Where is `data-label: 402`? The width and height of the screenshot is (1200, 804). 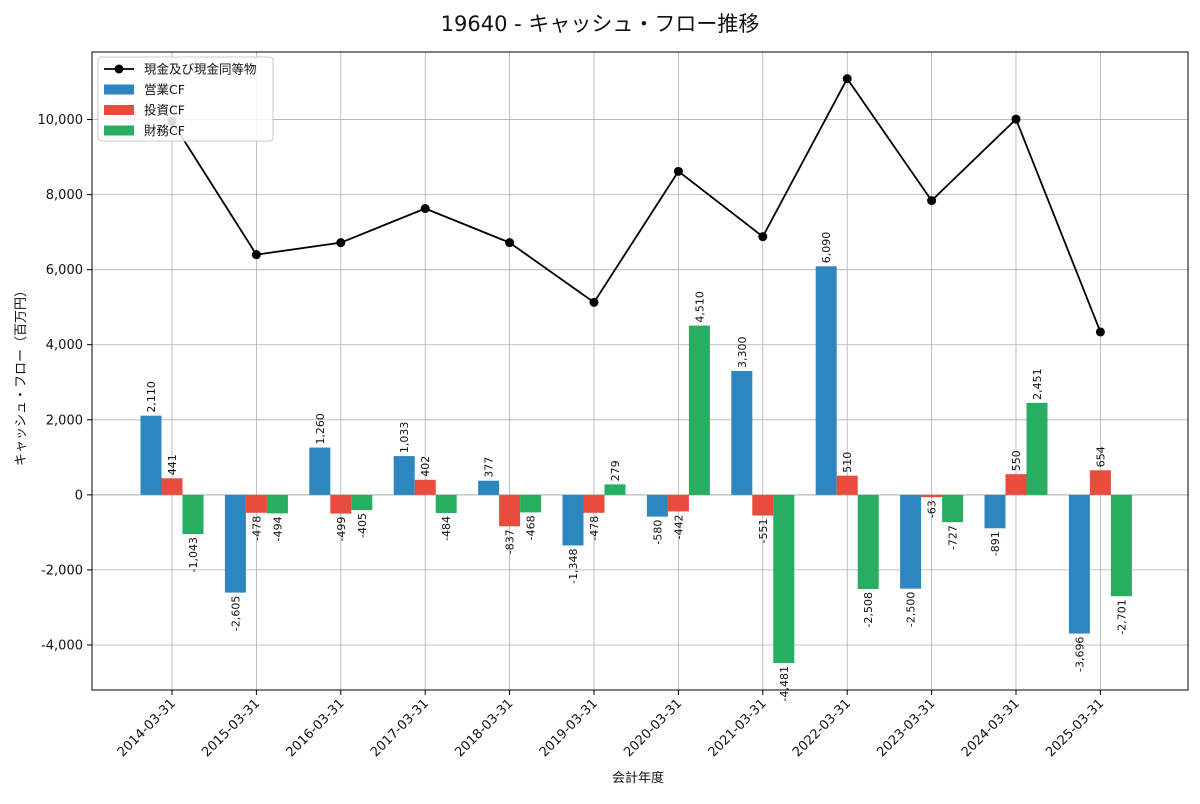 data-label: 402 is located at coordinates (425, 466).